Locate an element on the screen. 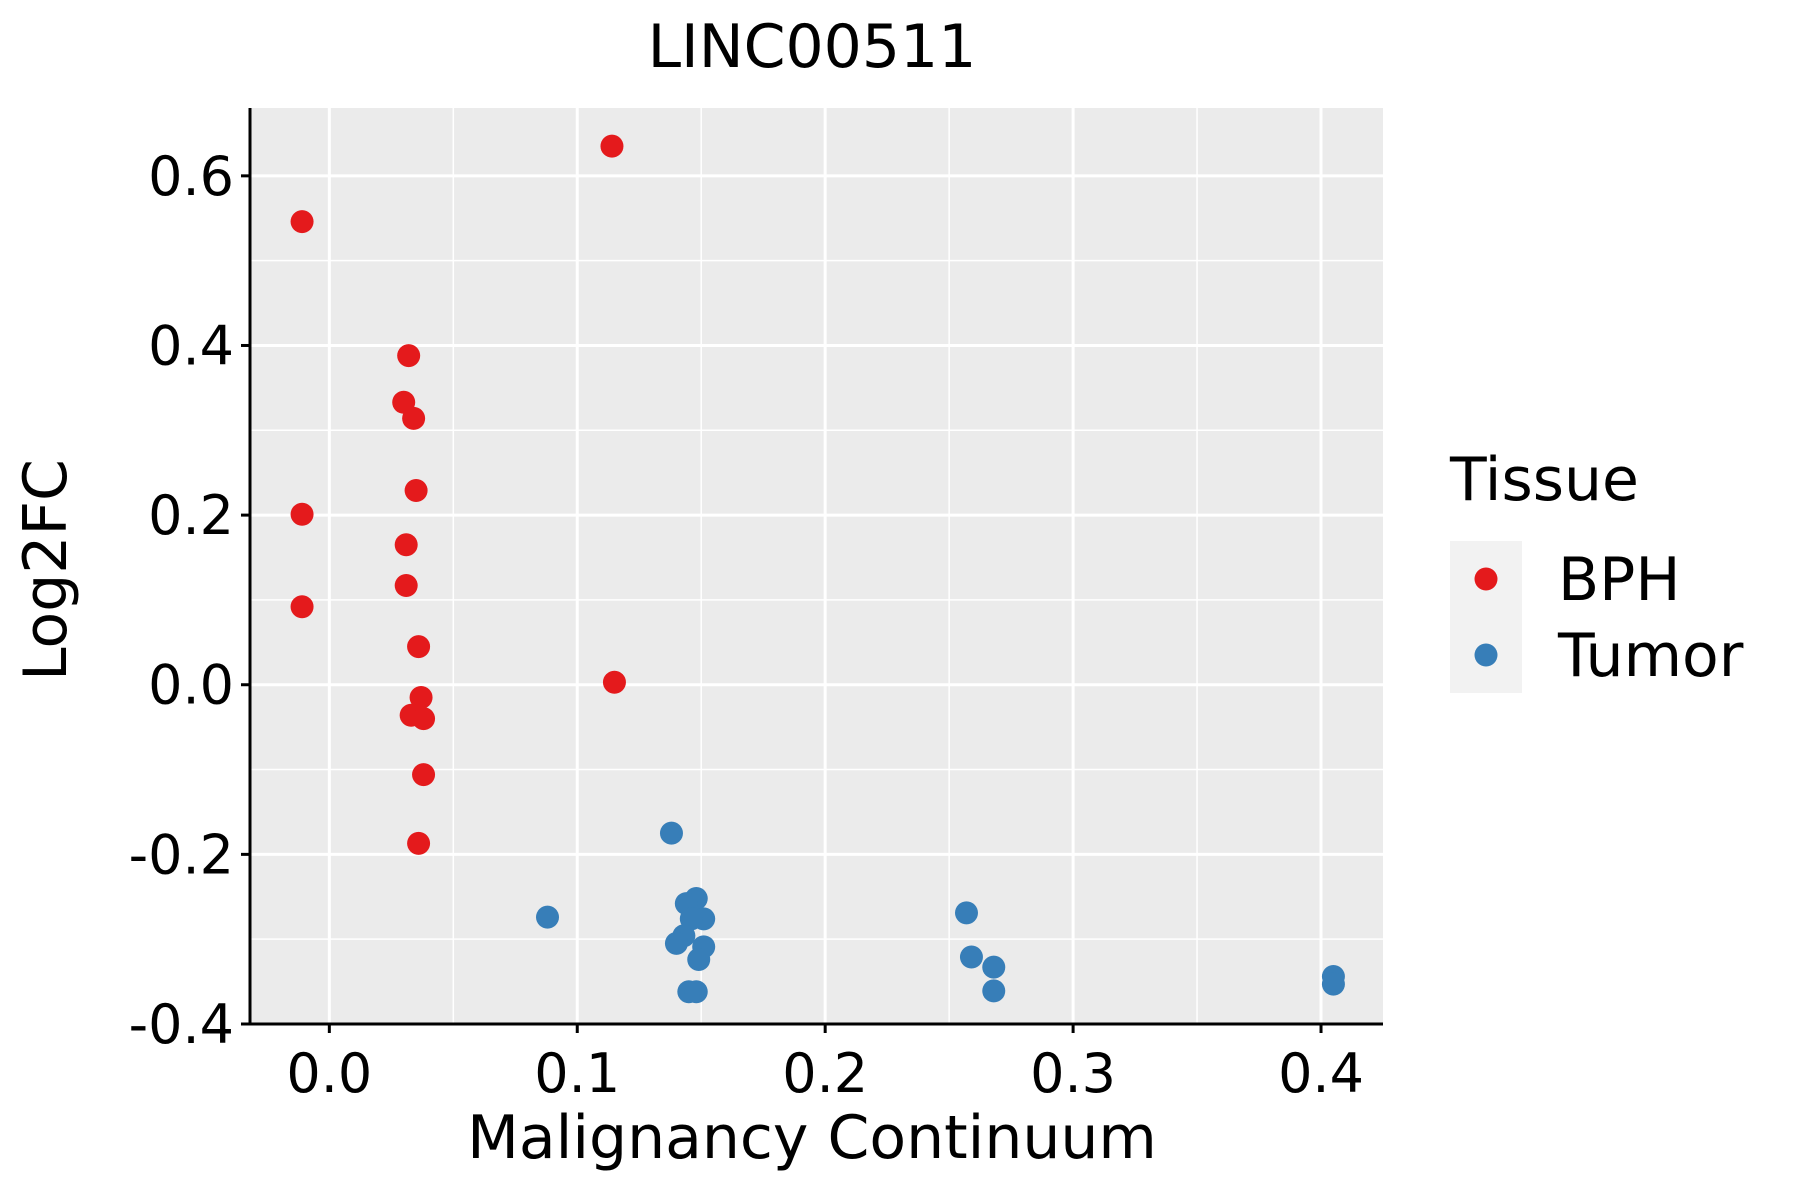  legend-title: Tissue is located at coordinates (1544, 480).